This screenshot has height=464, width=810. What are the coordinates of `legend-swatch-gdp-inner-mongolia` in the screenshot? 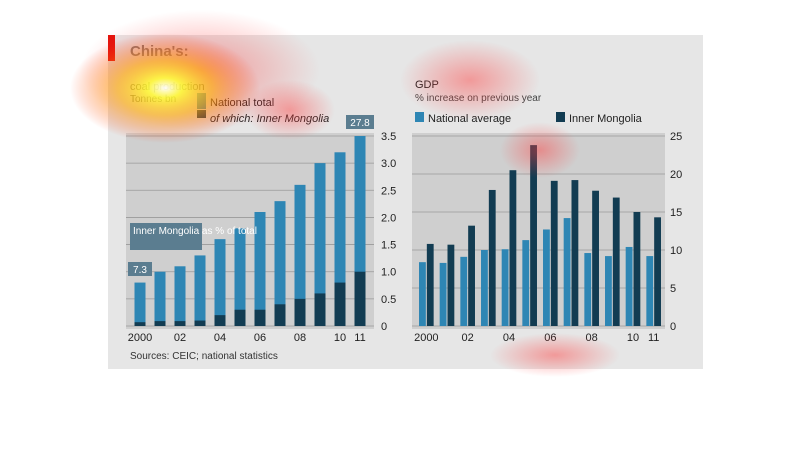 It's located at (560, 117).